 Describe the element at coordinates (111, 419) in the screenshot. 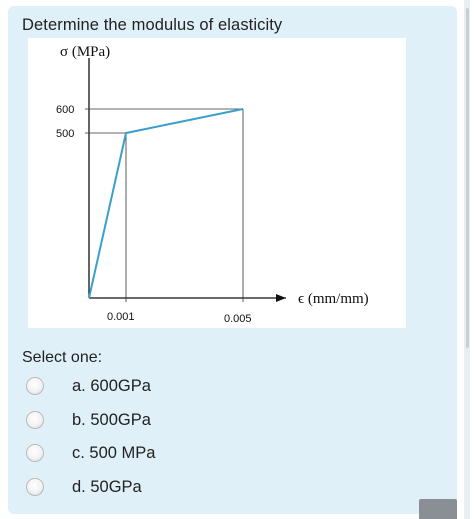

I see `option-b-label: b. 500GPa` at that location.